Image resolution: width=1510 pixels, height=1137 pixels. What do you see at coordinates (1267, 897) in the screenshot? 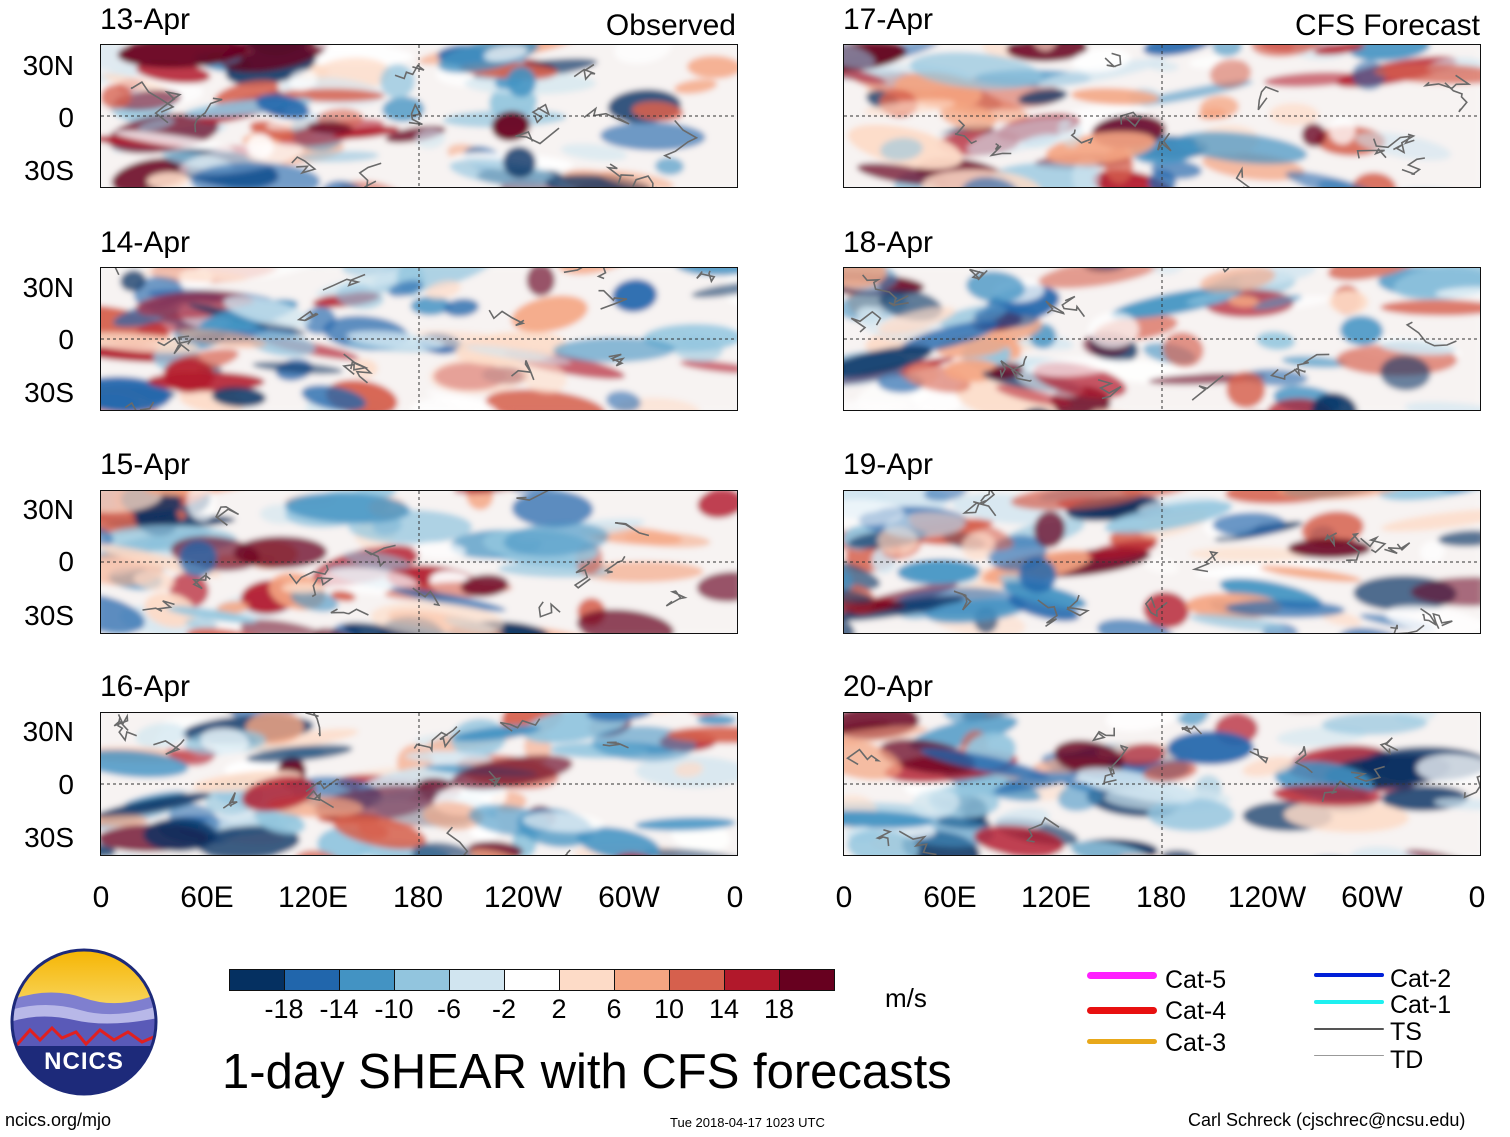
I see `lon-label-120w-right: 120W` at bounding box center [1267, 897].